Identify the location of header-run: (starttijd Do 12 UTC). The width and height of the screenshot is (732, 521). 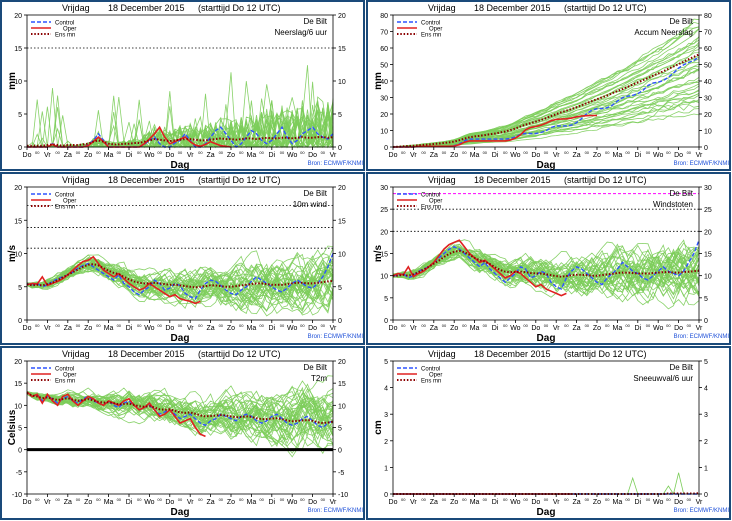
(239, 354).